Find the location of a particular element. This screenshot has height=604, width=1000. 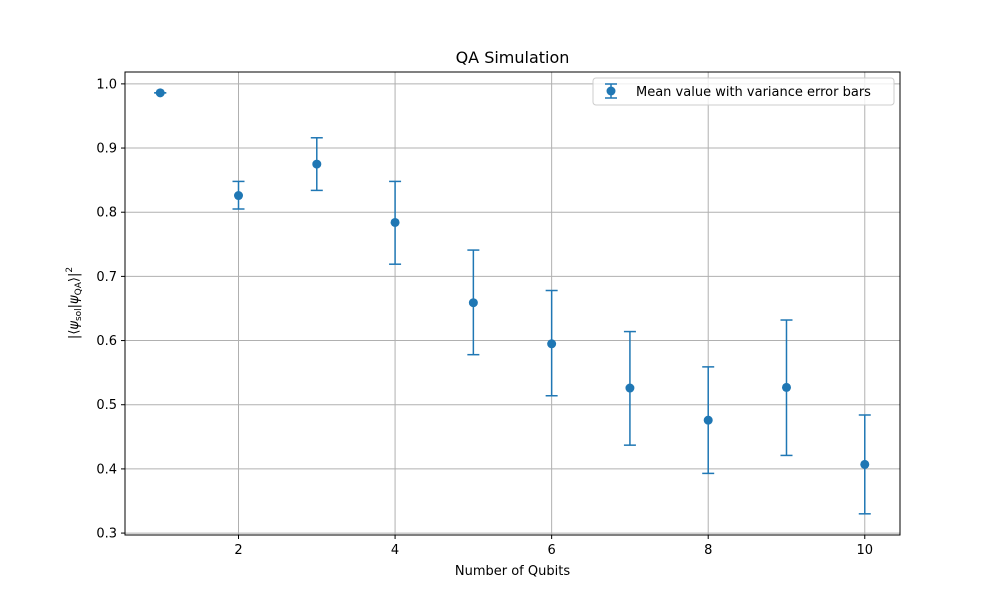

legend-marker is located at coordinates (611, 91).